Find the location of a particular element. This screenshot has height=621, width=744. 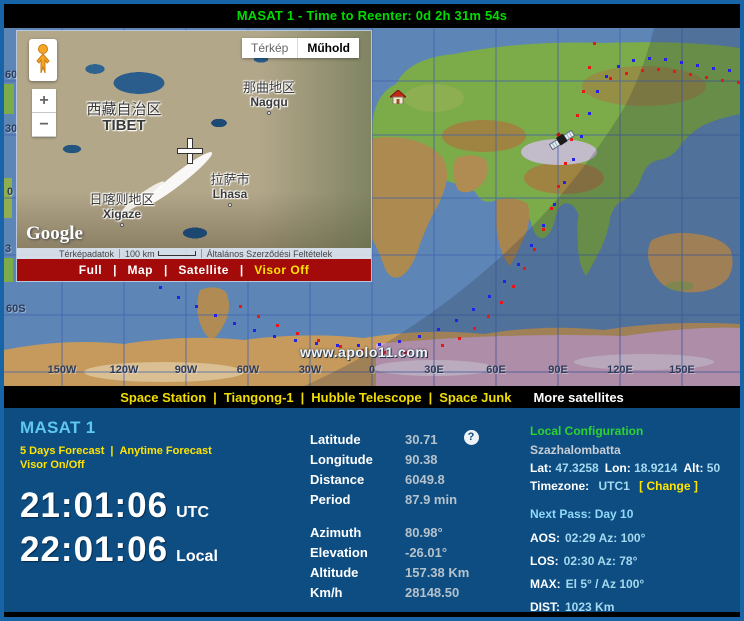

longitude-label: 90W is located at coordinates (186, 370).